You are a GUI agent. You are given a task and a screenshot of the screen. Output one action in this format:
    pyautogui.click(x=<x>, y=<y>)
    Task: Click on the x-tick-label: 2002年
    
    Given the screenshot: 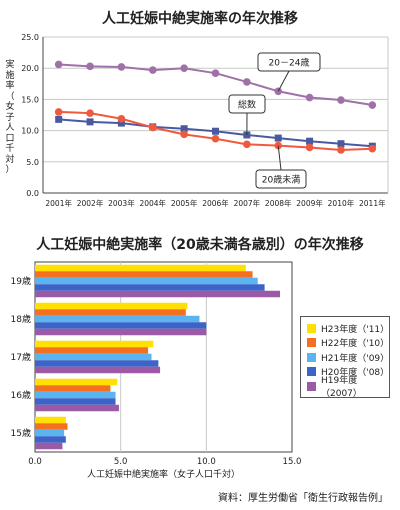 What is the action you would take?
    pyautogui.click(x=90, y=203)
    